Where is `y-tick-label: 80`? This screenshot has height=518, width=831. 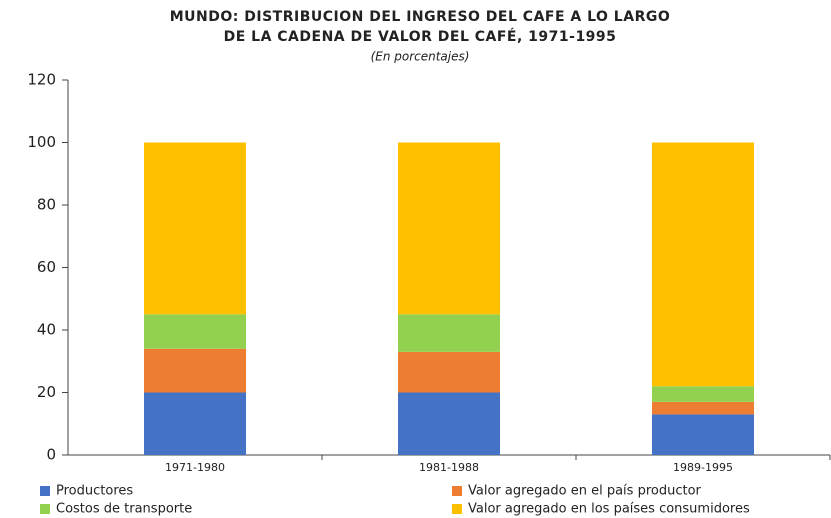
y-tick-label: 80 is located at coordinates (46, 205).